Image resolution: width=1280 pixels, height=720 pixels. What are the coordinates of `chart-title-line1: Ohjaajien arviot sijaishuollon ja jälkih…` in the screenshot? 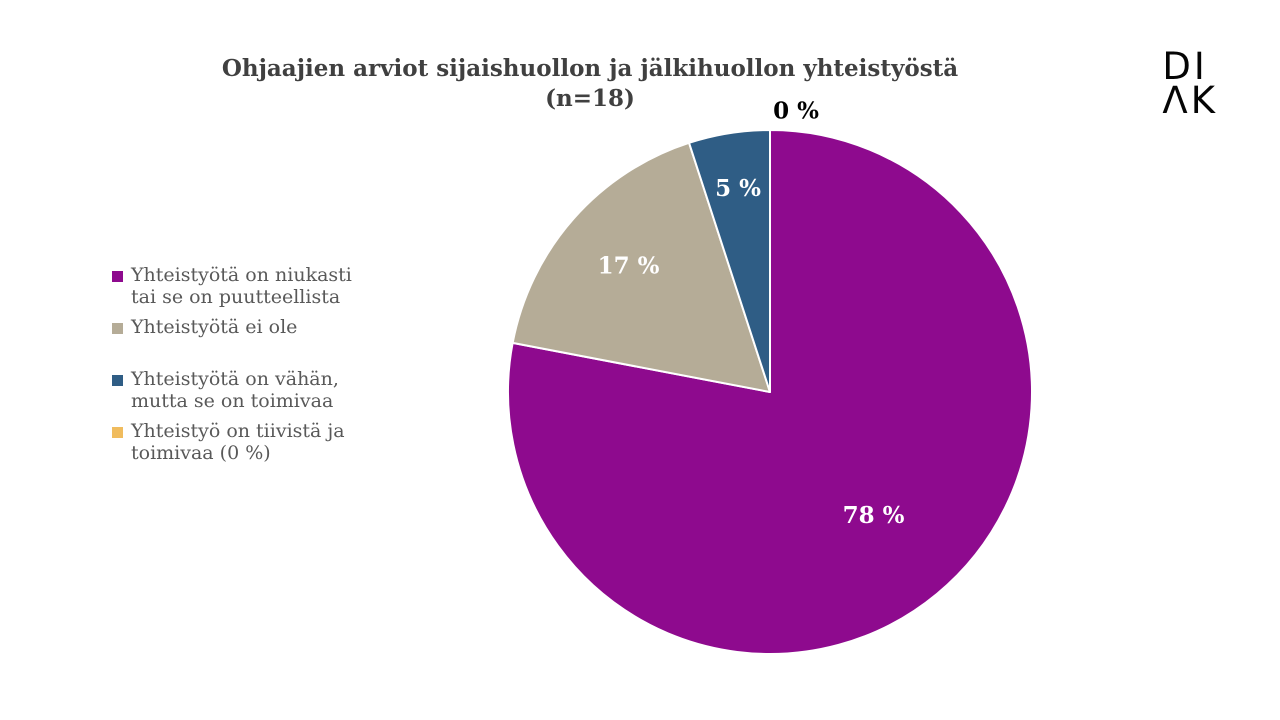 It's located at (590, 68).